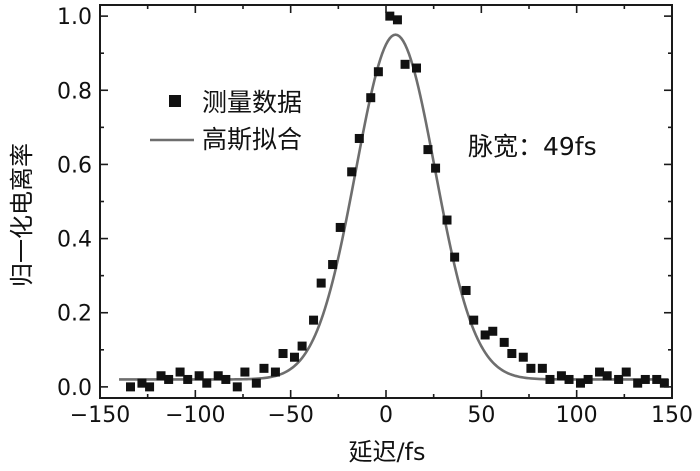 This screenshot has width=700, height=471. What do you see at coordinates (290, 415) in the screenshot?
I see `x-tick-label: −50` at bounding box center [290, 415].